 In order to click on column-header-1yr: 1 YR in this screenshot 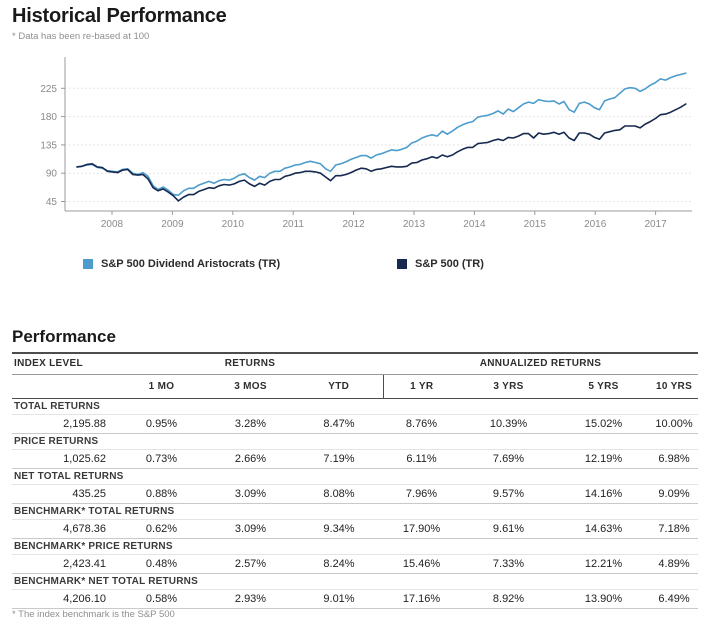, I will do `click(421, 386)`.